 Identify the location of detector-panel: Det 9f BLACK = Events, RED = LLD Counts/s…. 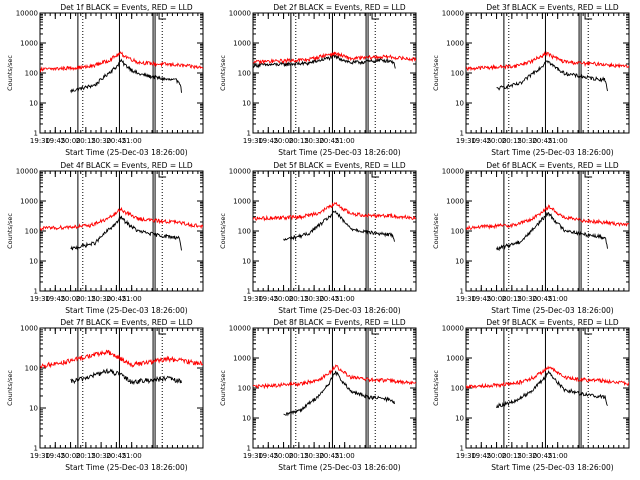
(531, 395).